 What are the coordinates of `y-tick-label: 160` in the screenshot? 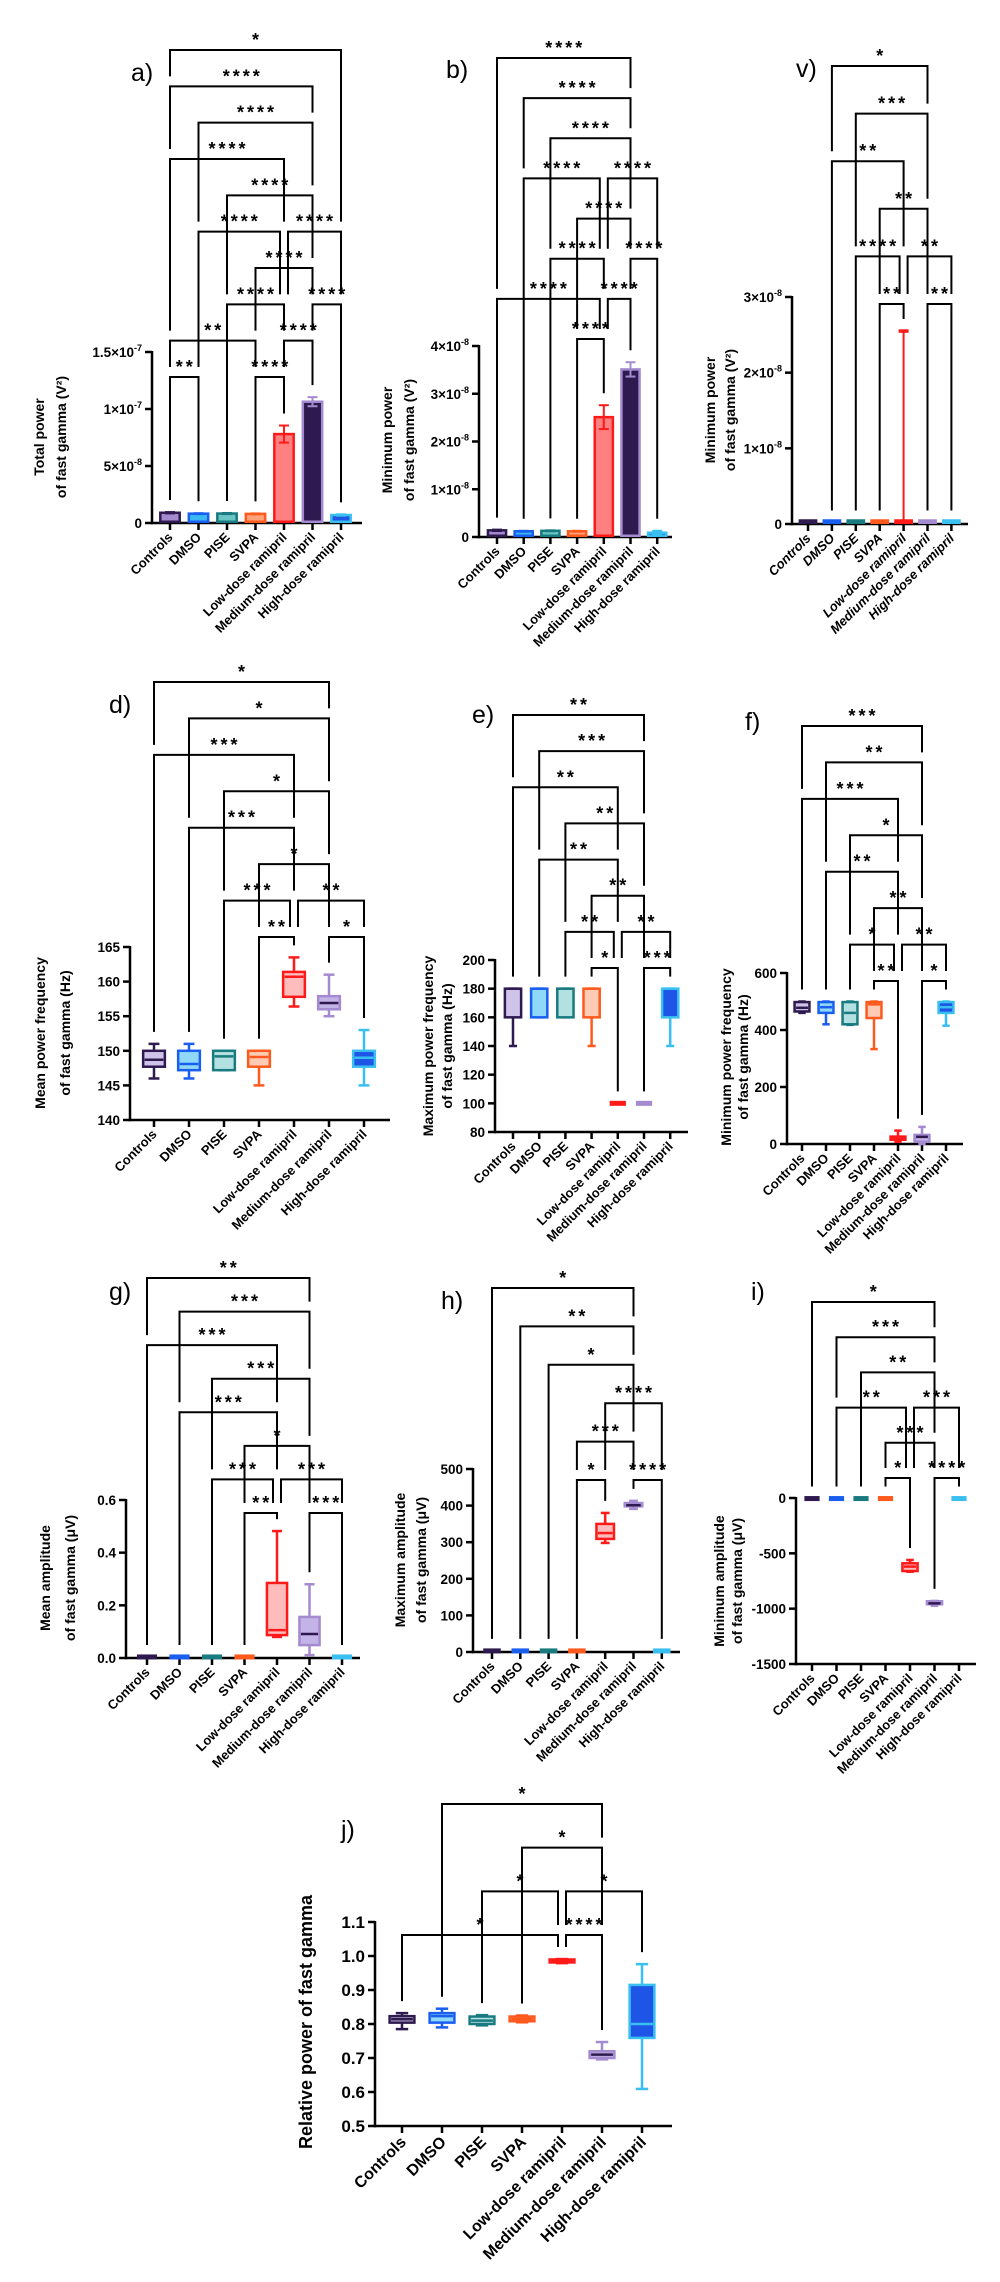 It's located at (473, 1017).